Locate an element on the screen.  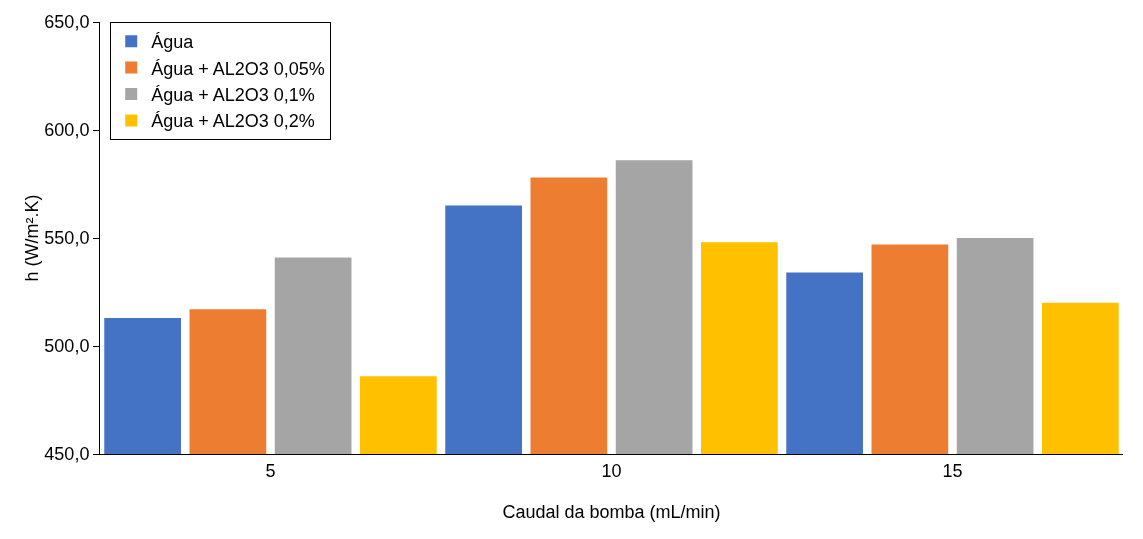
y-tick-label: 550,0 is located at coordinates (67, 238).